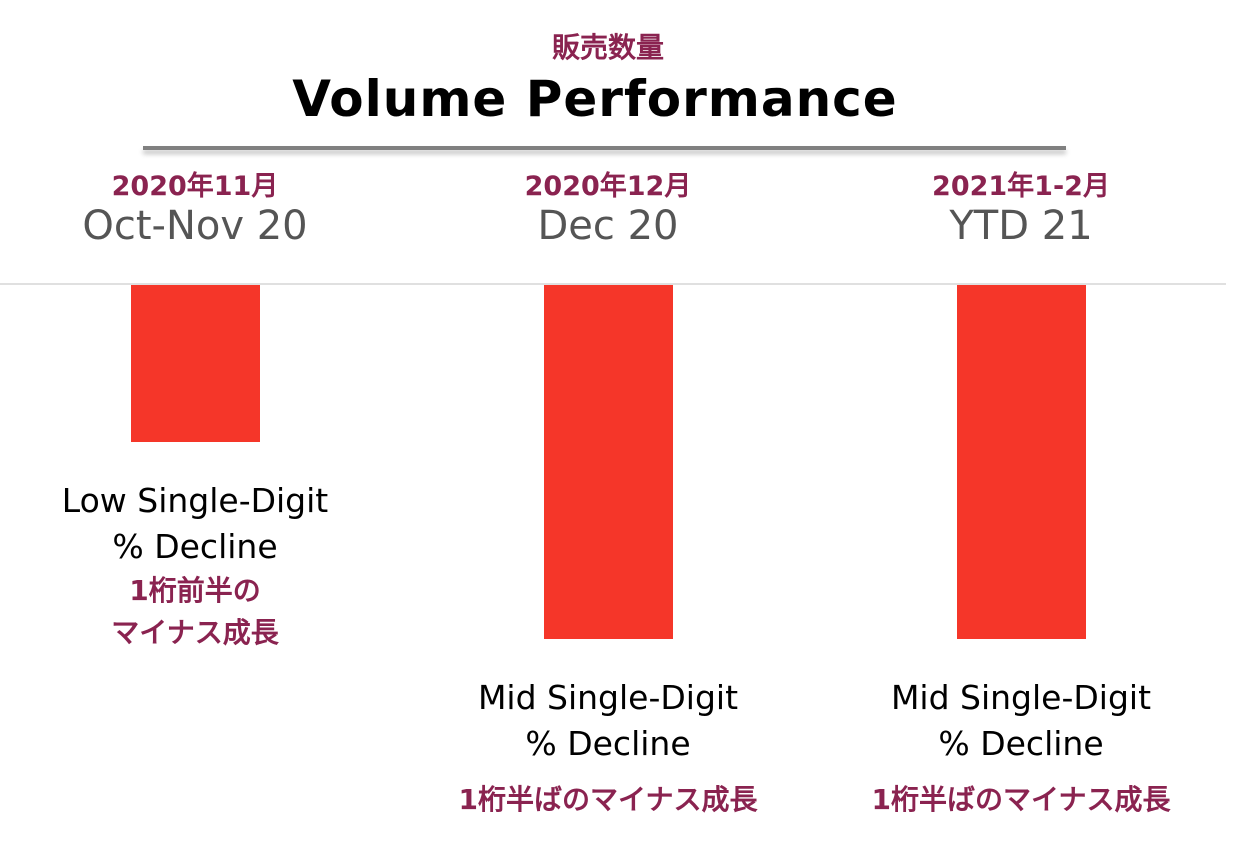 This screenshot has height=844, width=1244. What do you see at coordinates (613, 284) in the screenshot?
I see `zero-baseline` at bounding box center [613, 284].